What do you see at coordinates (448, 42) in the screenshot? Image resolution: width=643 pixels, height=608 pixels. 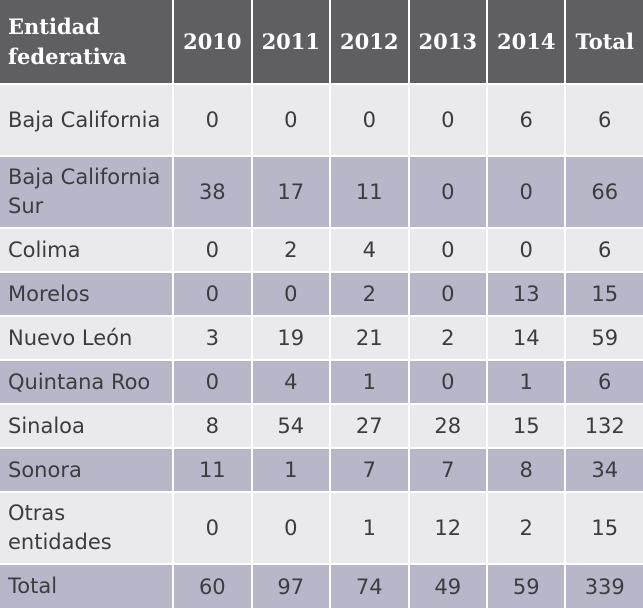 I see `header-2013: 2013` at bounding box center [448, 42].